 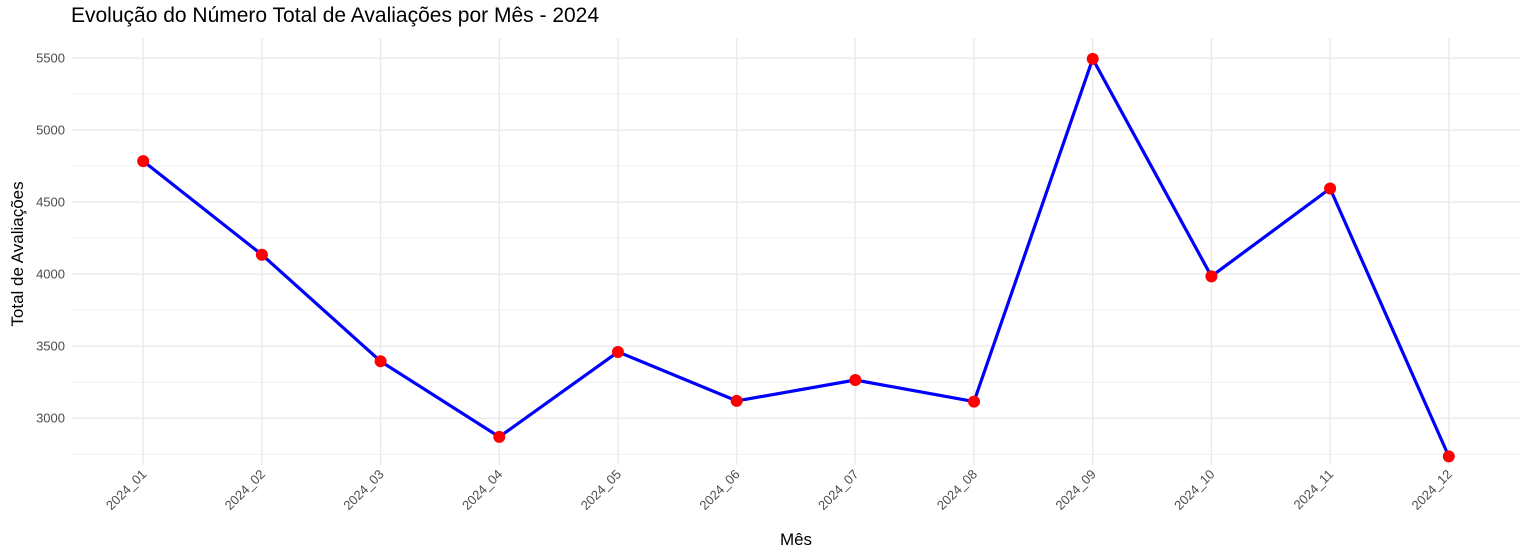 What do you see at coordinates (50, 130) in the screenshot?
I see `y-tick-label: 5000` at bounding box center [50, 130].